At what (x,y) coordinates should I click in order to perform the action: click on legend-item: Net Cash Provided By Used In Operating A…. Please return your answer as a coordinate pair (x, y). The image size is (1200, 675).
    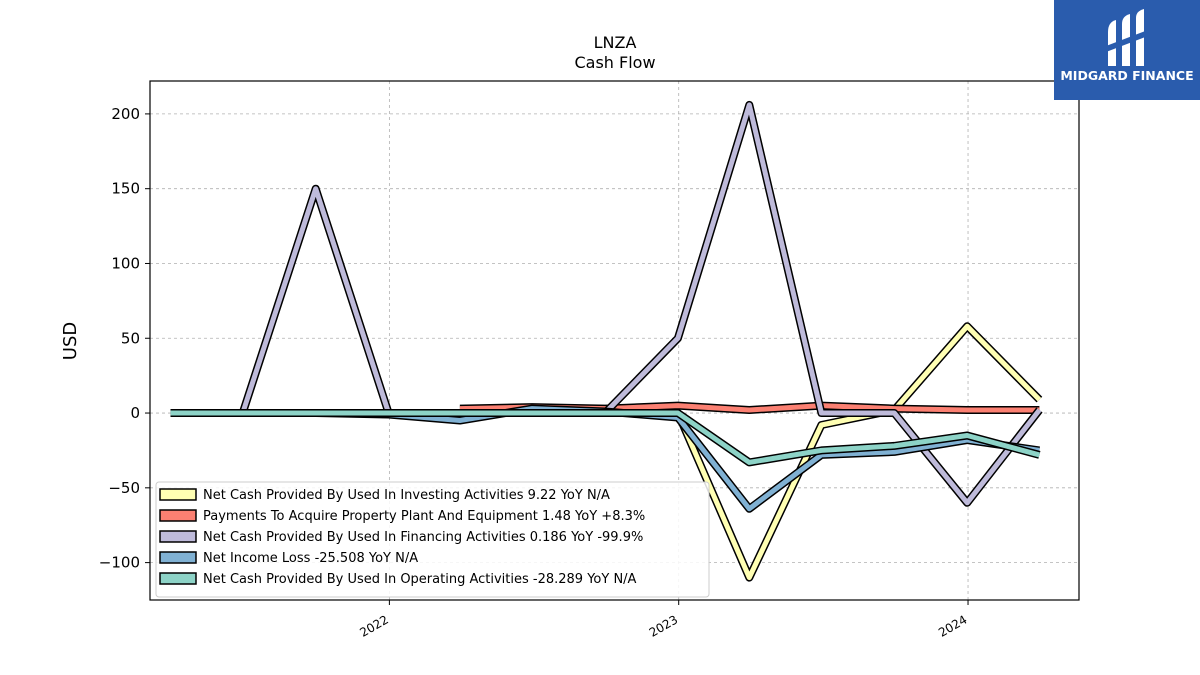
    Looking at the image, I should click on (398, 579).